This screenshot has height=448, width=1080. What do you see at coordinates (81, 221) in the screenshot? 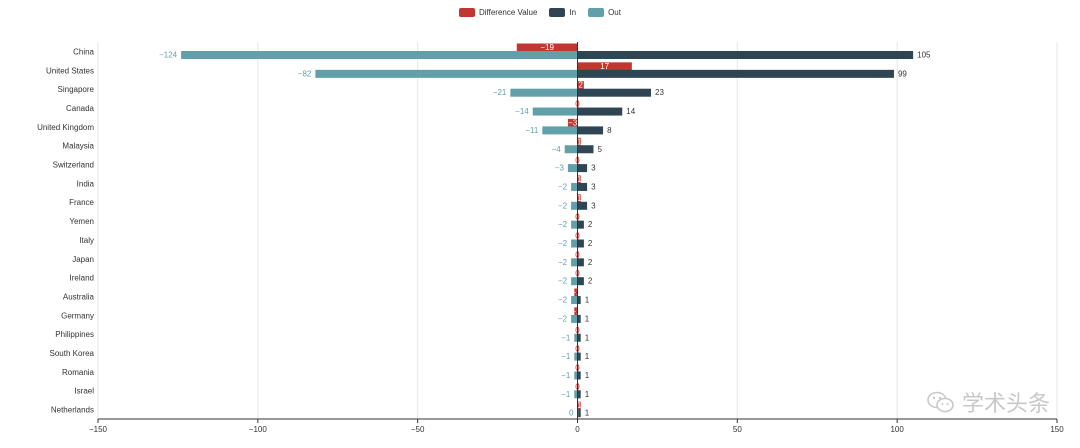
I see `y-tick-label: Yemen` at bounding box center [81, 221].